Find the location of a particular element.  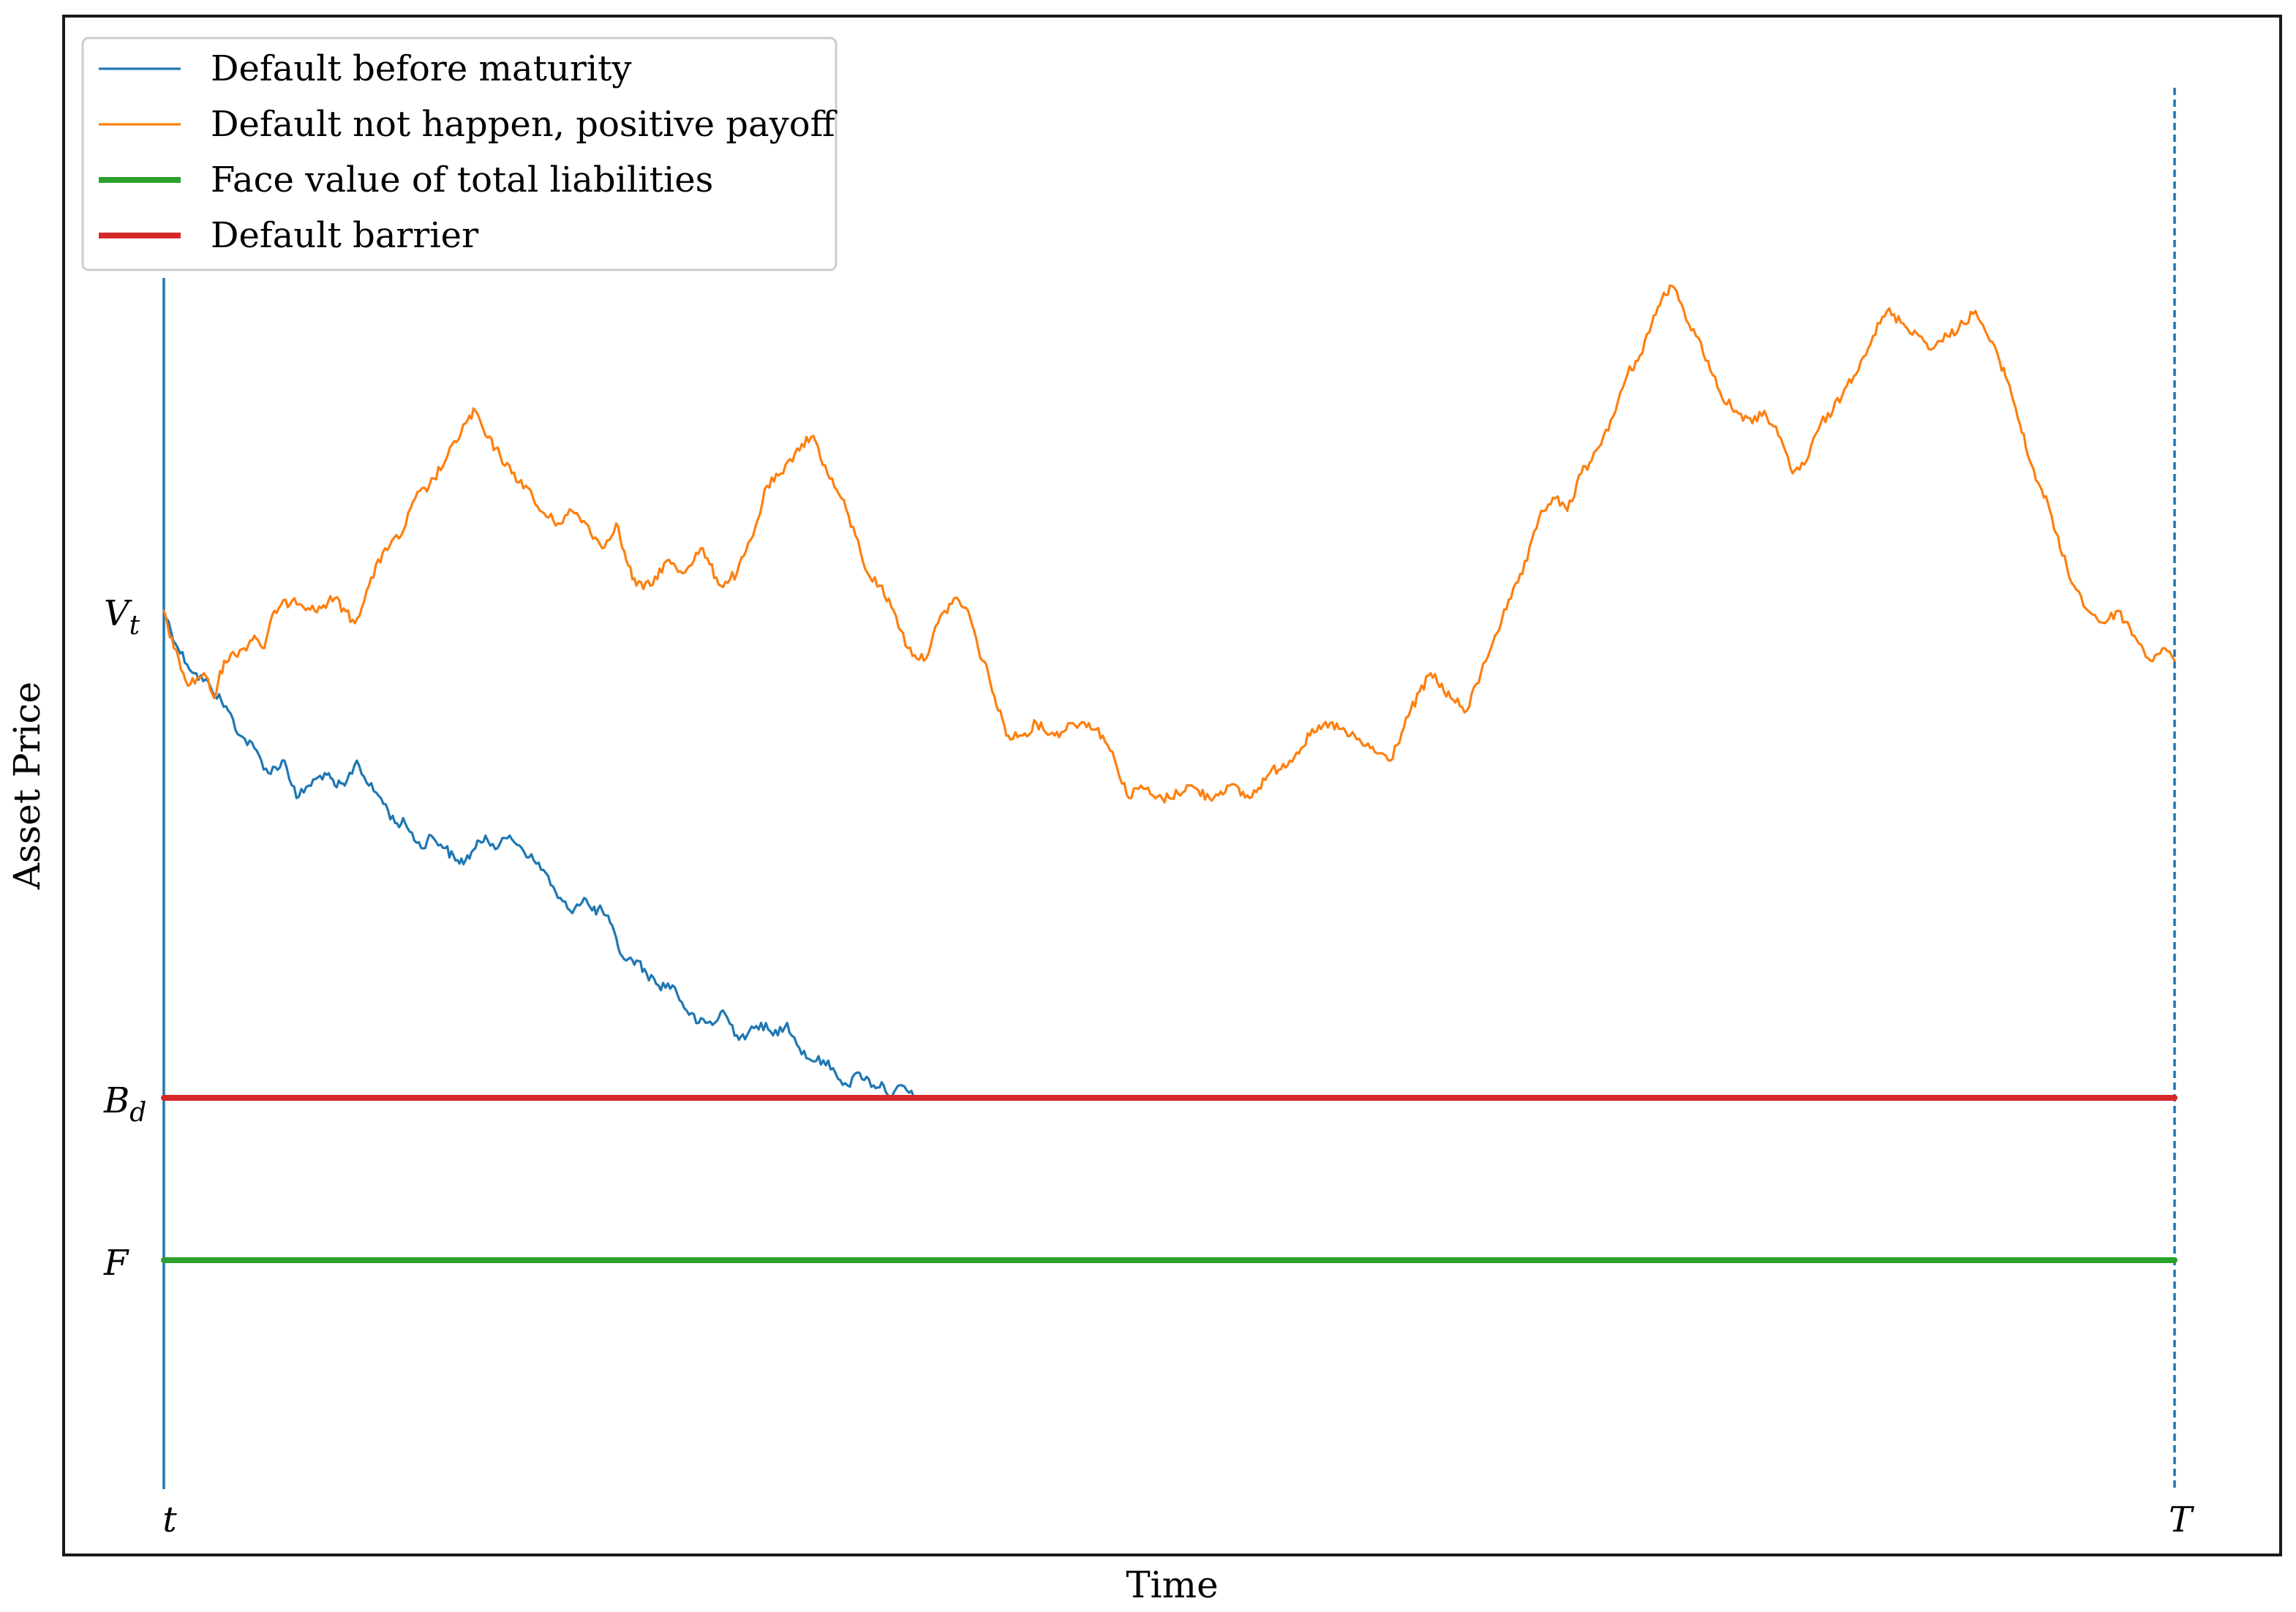

legend-label-1: Default before maturity is located at coordinates (421, 68).